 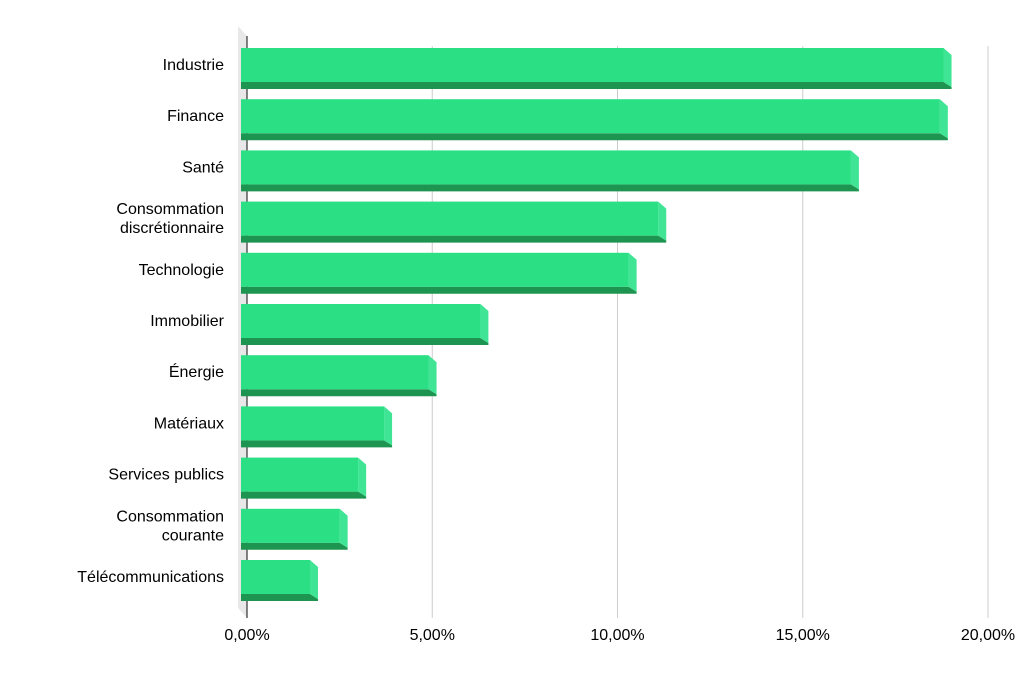 I want to click on x-tick-label: 15,00%, so click(x=803, y=635).